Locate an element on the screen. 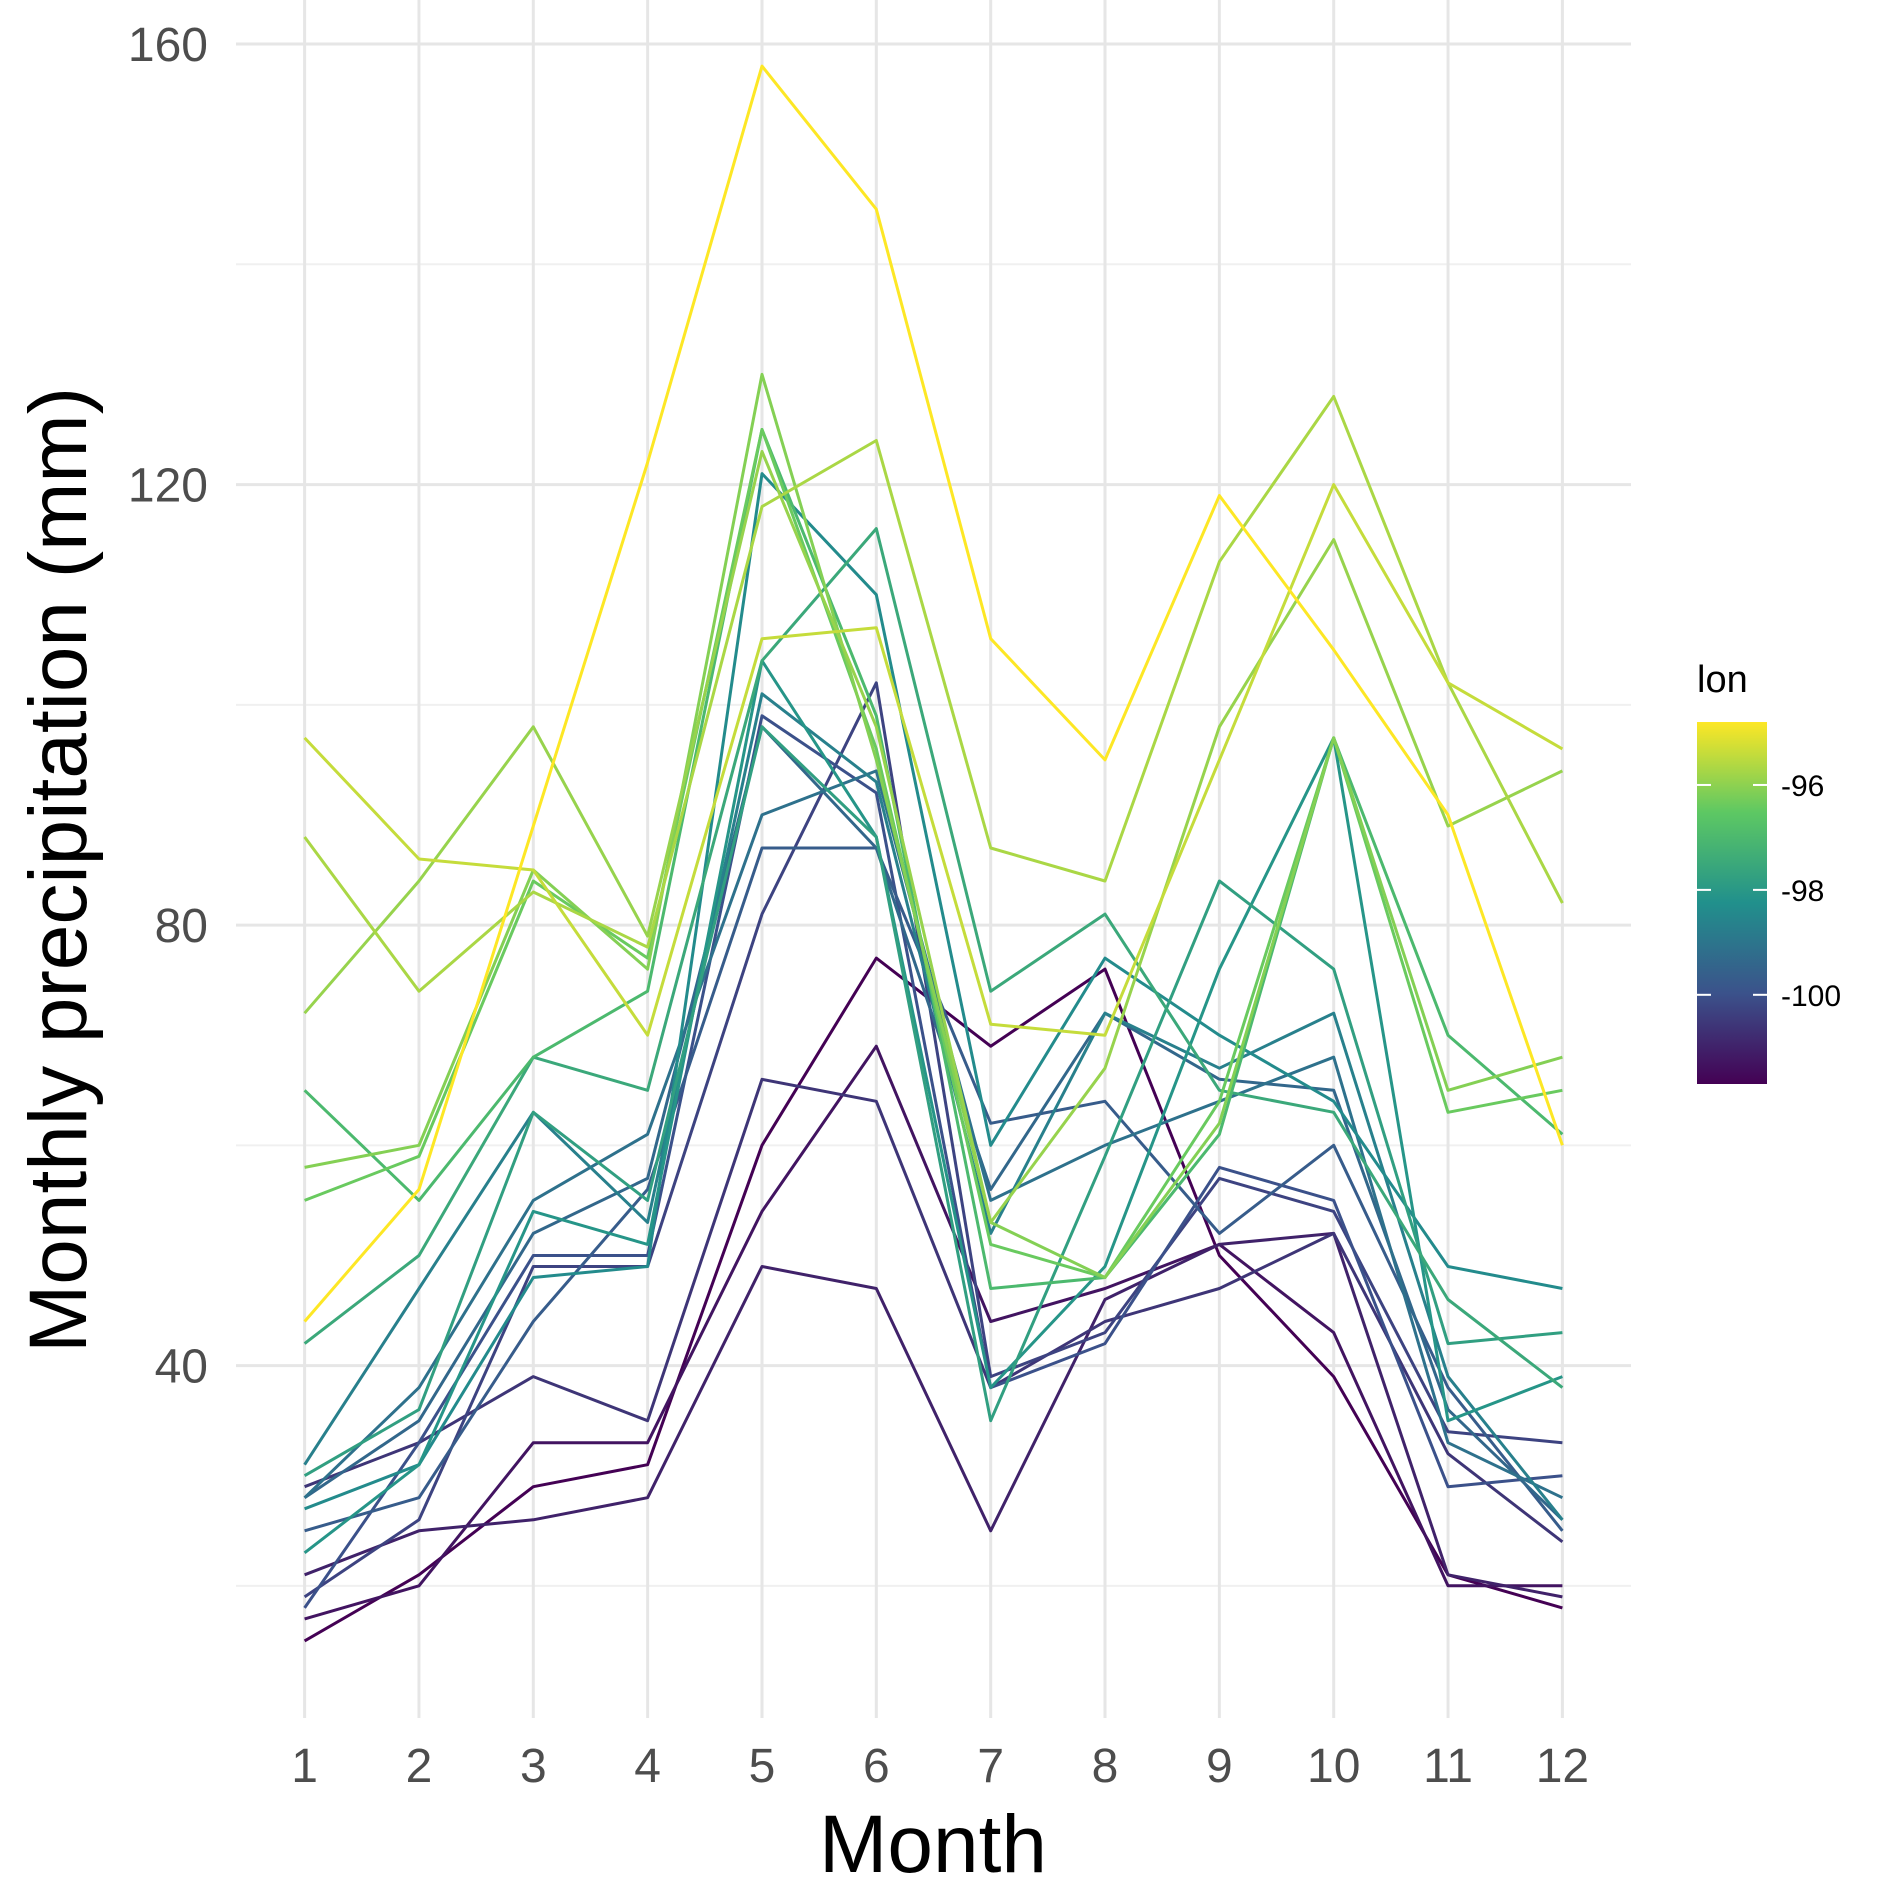 The image size is (1890, 1890). x-tick-label: 10 is located at coordinates (1333, 1766).